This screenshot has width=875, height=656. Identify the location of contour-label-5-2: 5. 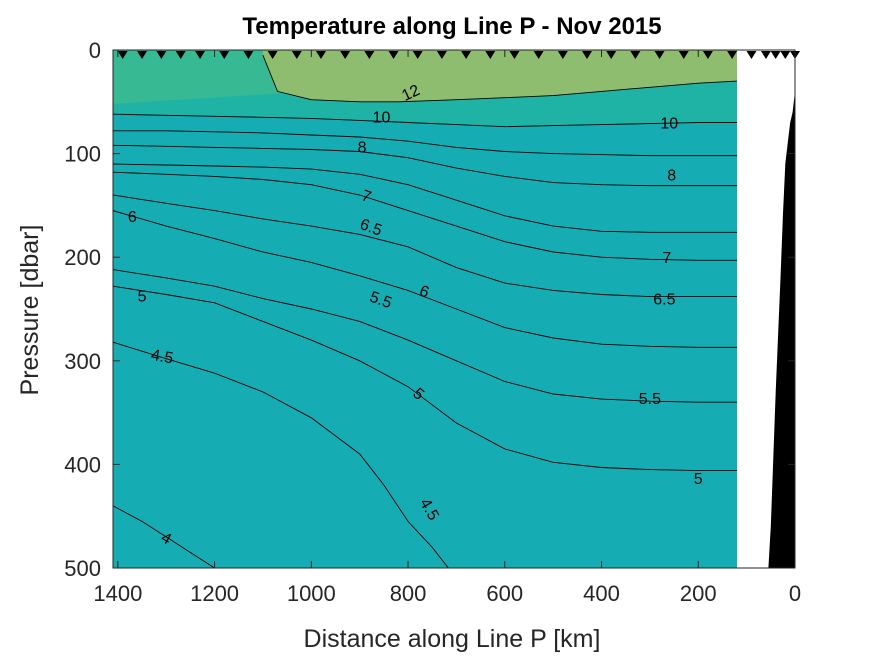
(698, 479).